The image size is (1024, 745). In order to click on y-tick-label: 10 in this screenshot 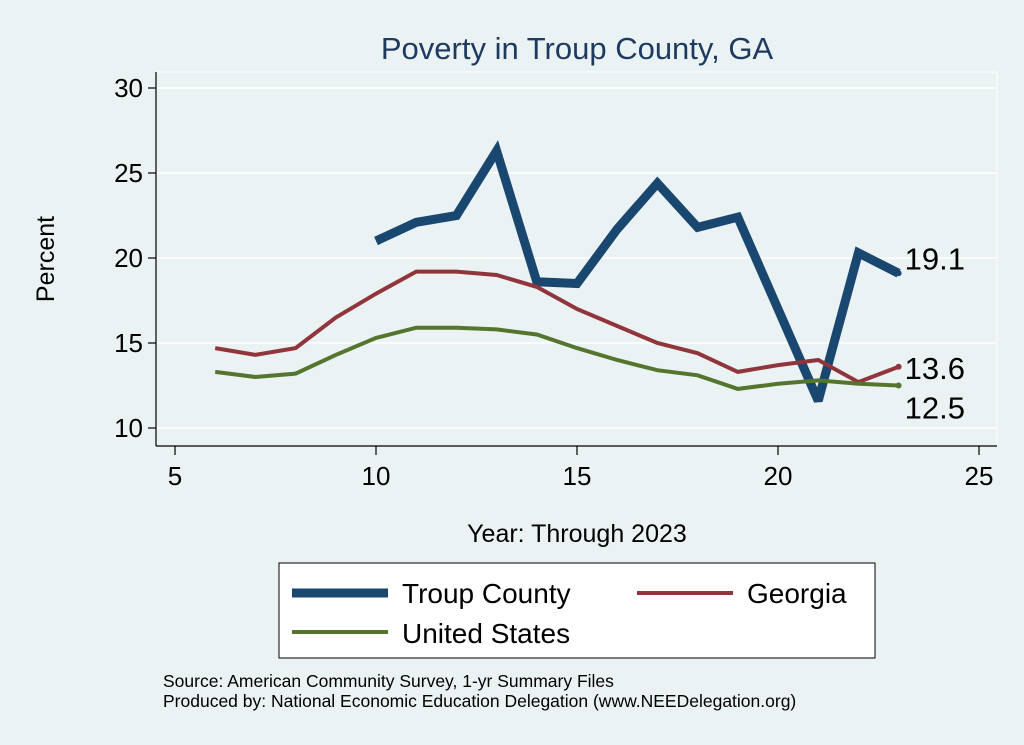, I will do `click(128, 428)`.